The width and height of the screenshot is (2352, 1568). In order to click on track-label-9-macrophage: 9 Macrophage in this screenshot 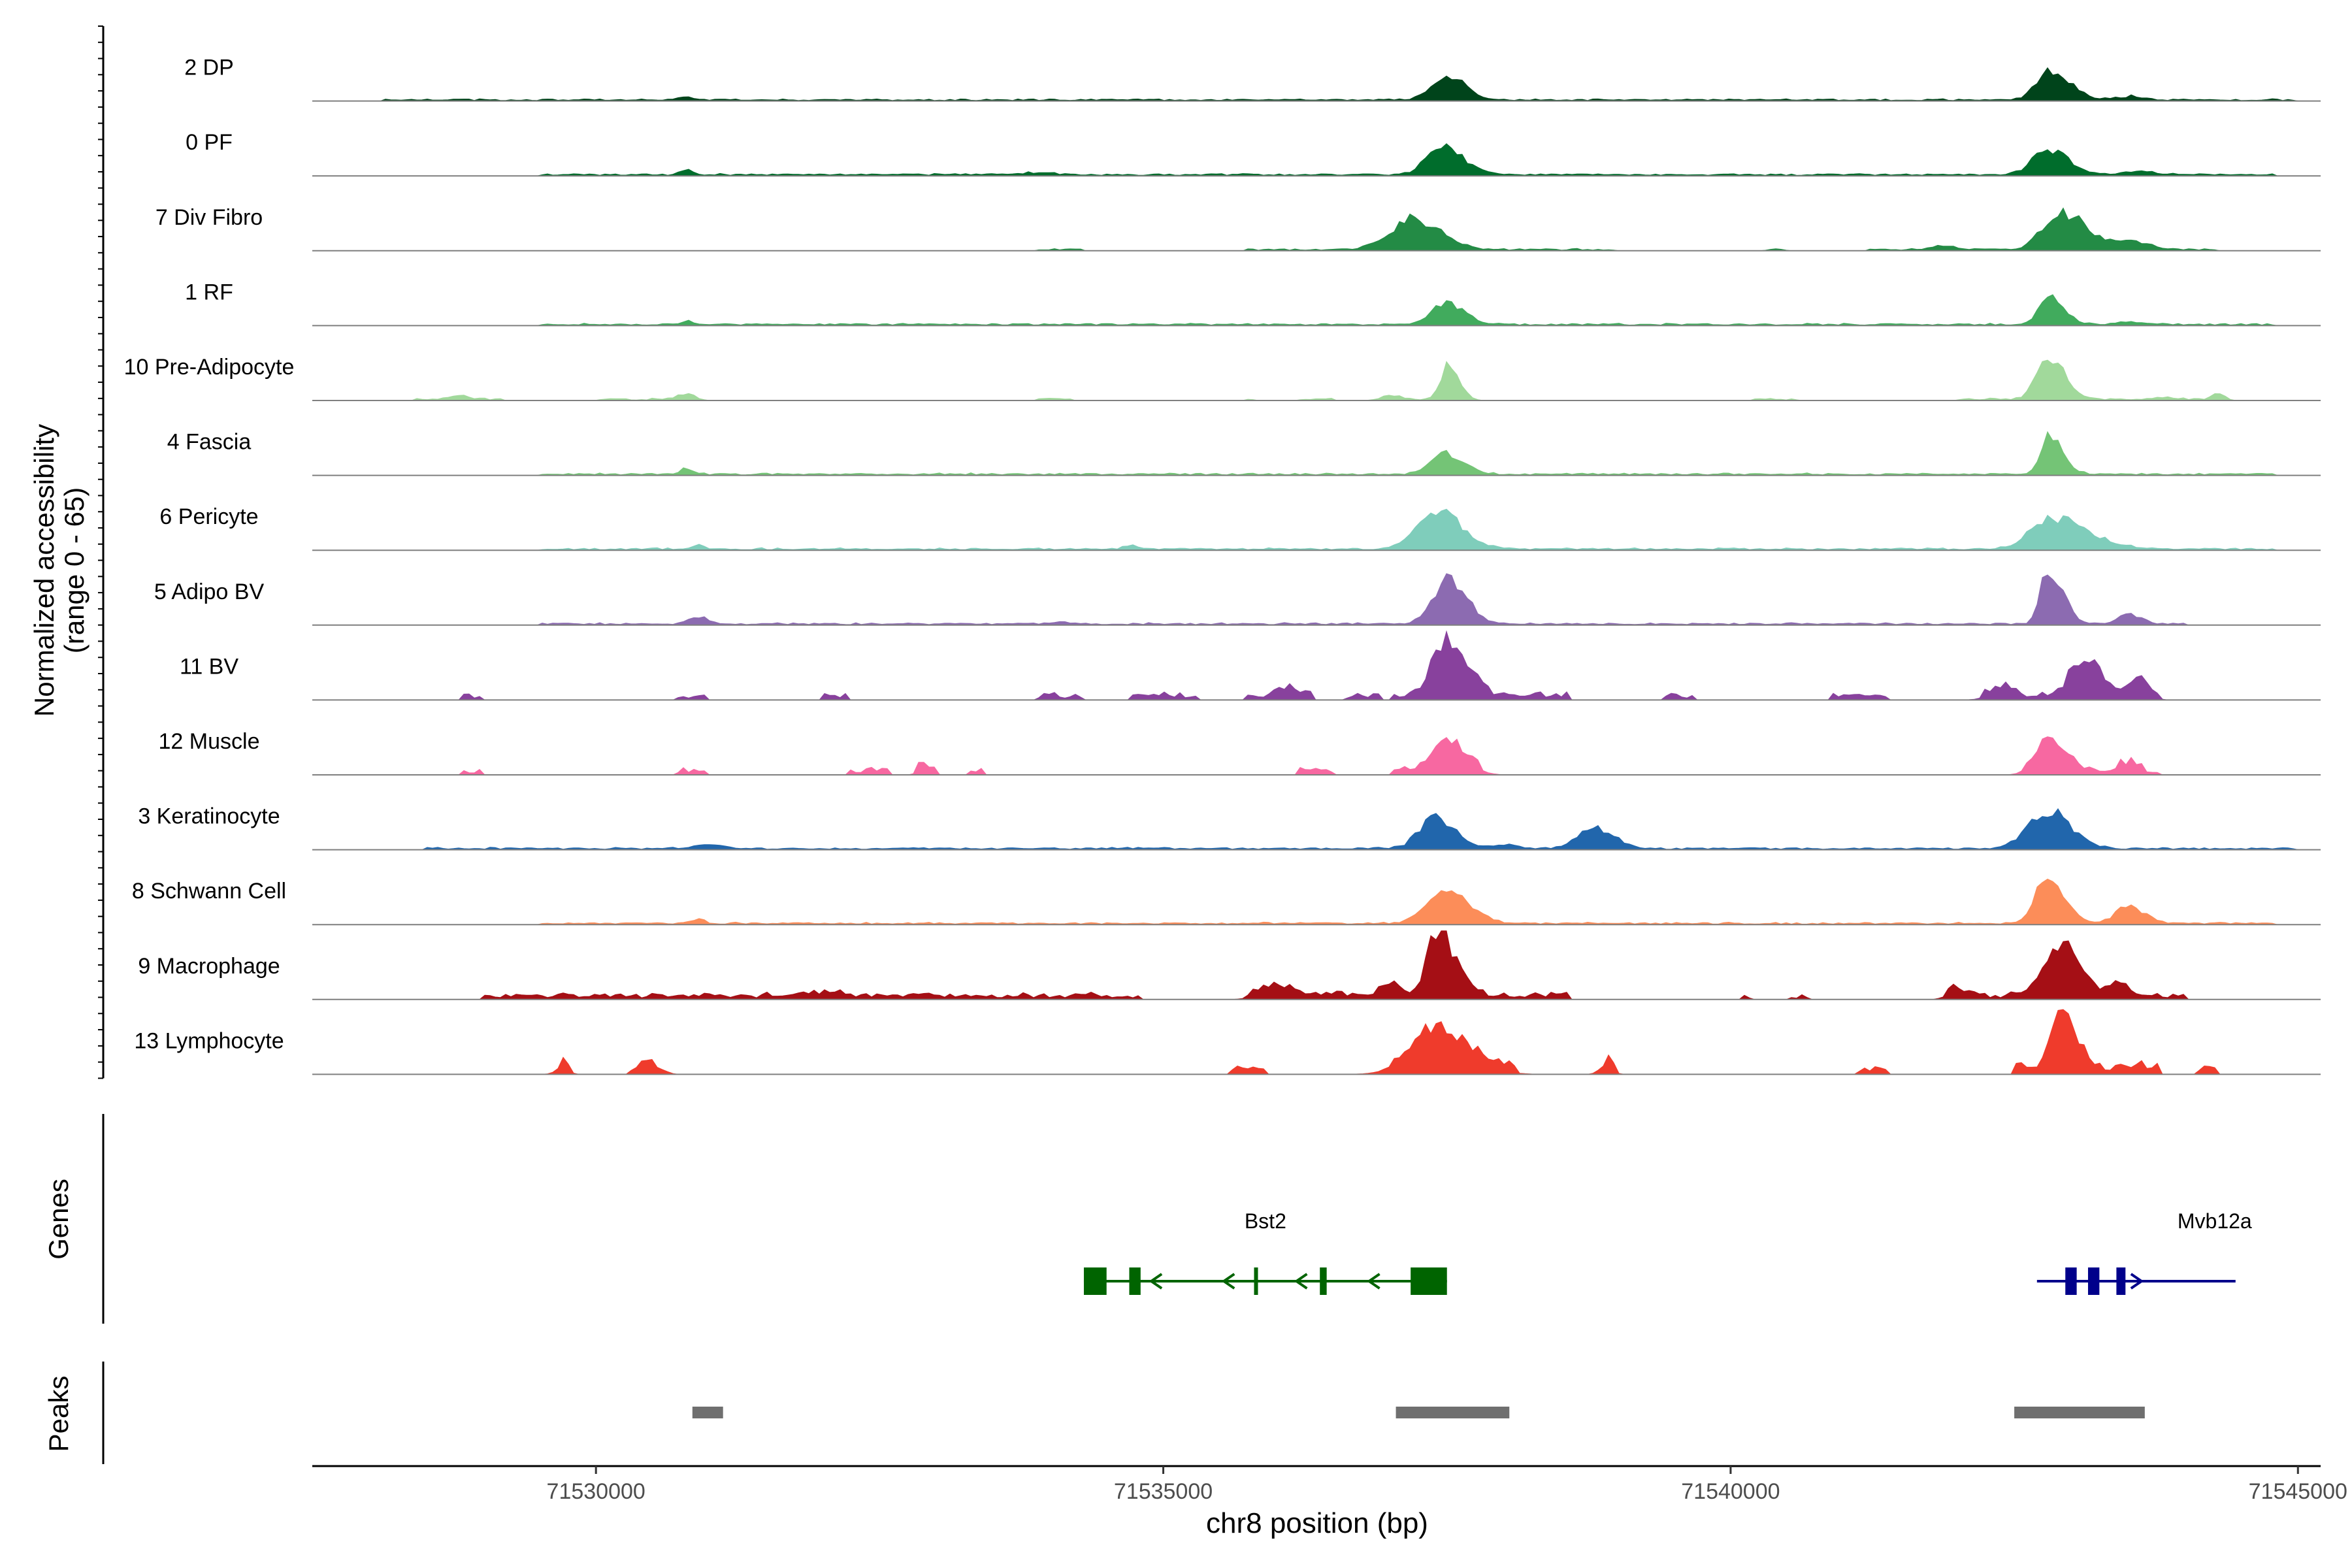, I will do `click(209, 966)`.